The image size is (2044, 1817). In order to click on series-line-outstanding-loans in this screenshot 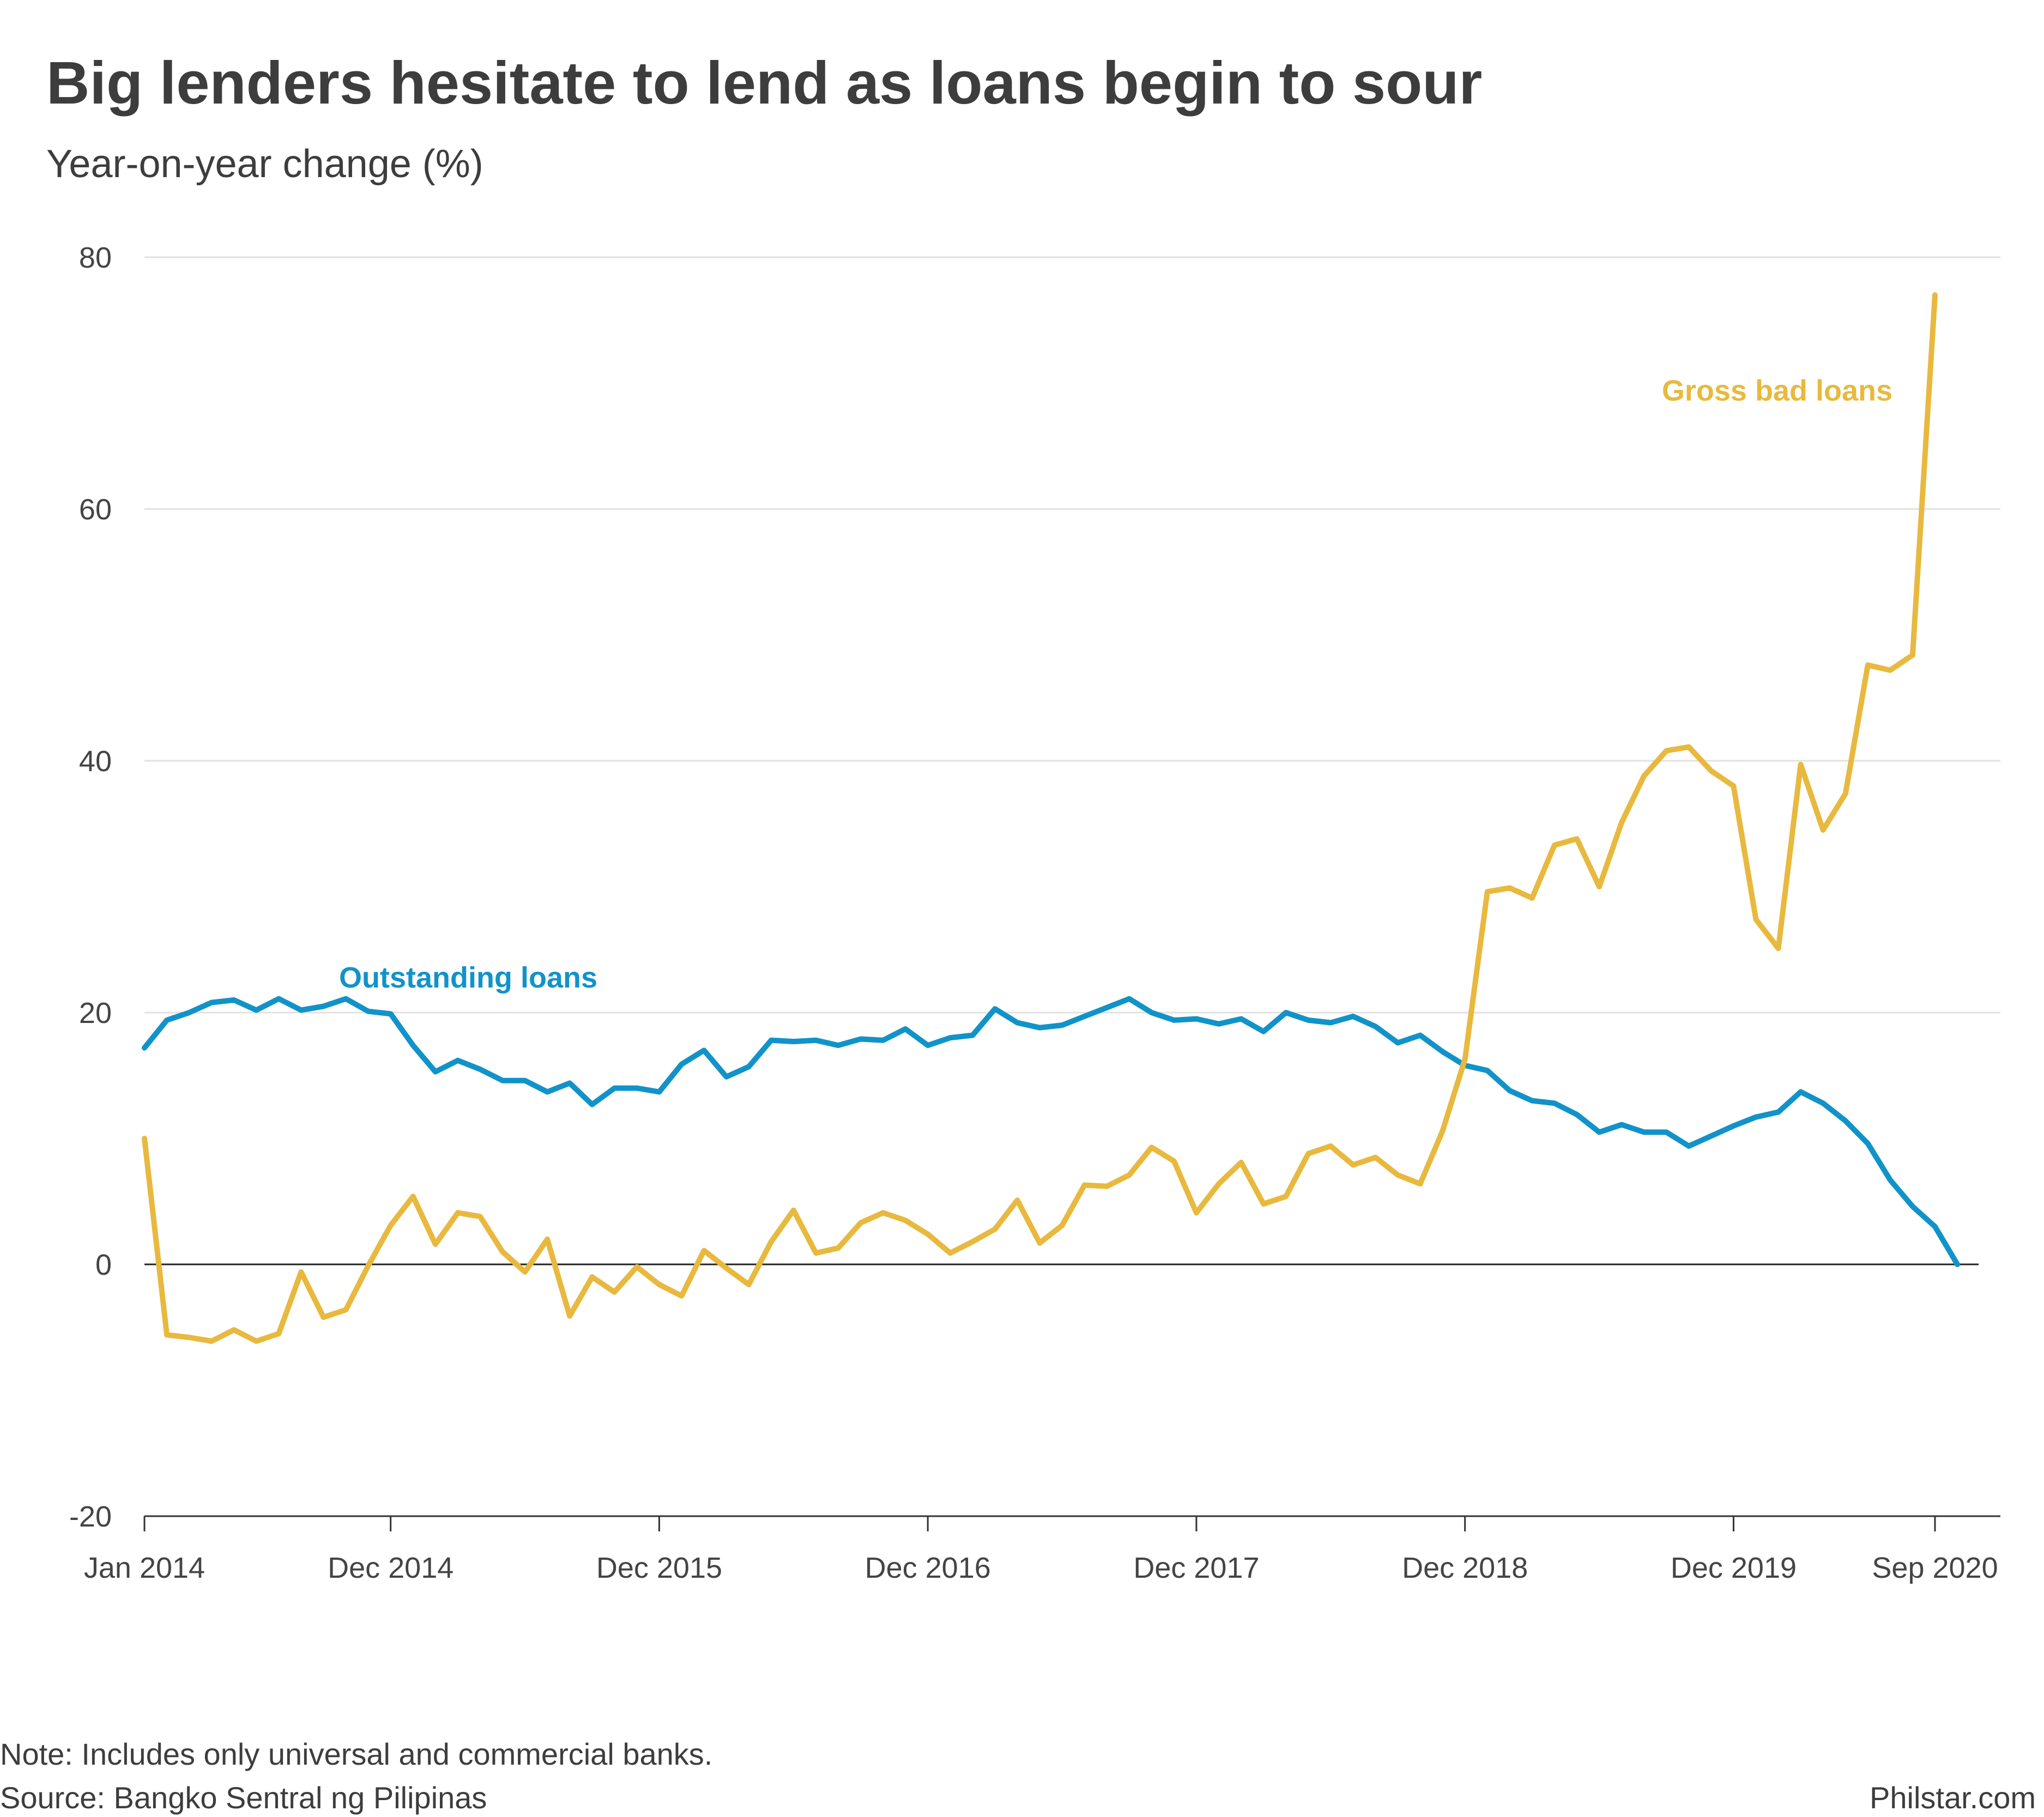, I will do `click(1051, 1132)`.